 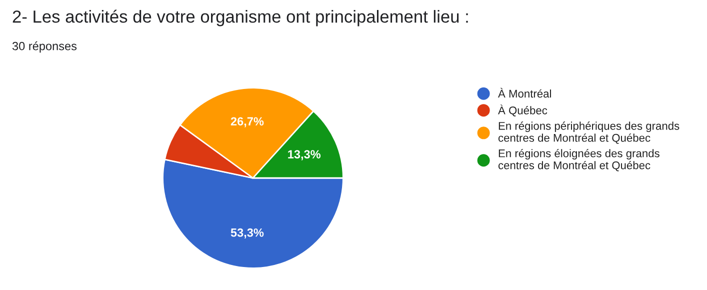 I want to click on legend-label: En régions périphériques des grands centres de Montréal et Québec, so click(x=589, y=133).